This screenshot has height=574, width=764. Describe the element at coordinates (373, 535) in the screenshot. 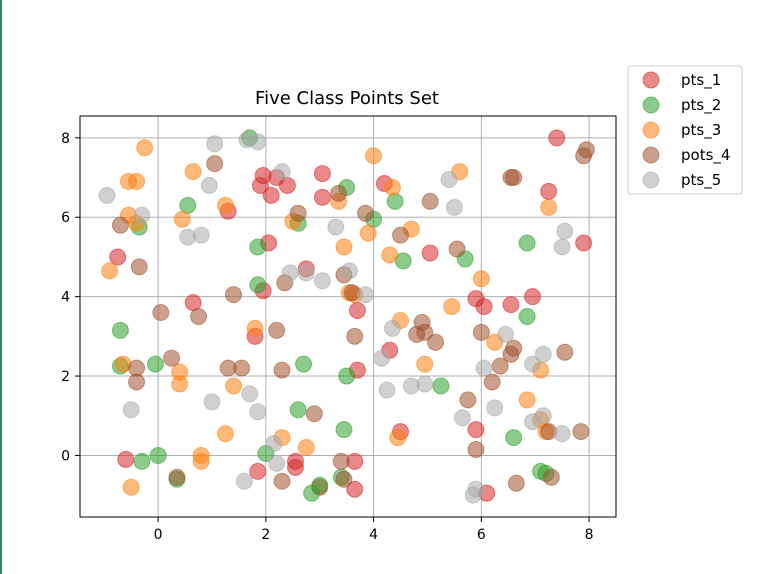

I see `x-tick-label: 4` at that location.